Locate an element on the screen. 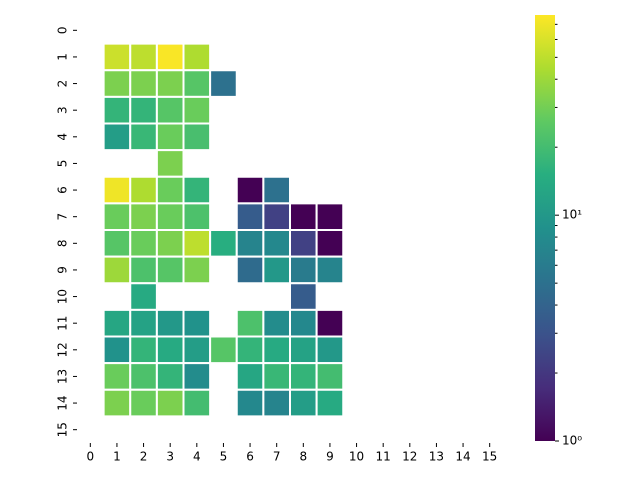  y-tick-label: 5 is located at coordinates (63, 164).